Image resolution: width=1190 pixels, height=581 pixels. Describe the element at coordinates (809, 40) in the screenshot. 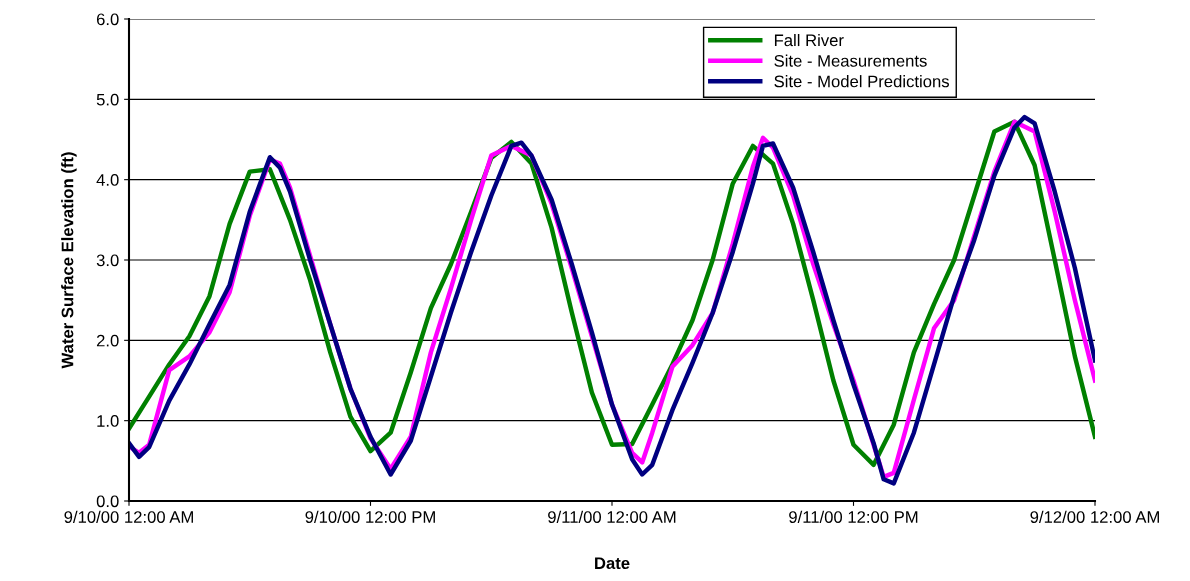

I see `legend-label: Fall River` at that location.